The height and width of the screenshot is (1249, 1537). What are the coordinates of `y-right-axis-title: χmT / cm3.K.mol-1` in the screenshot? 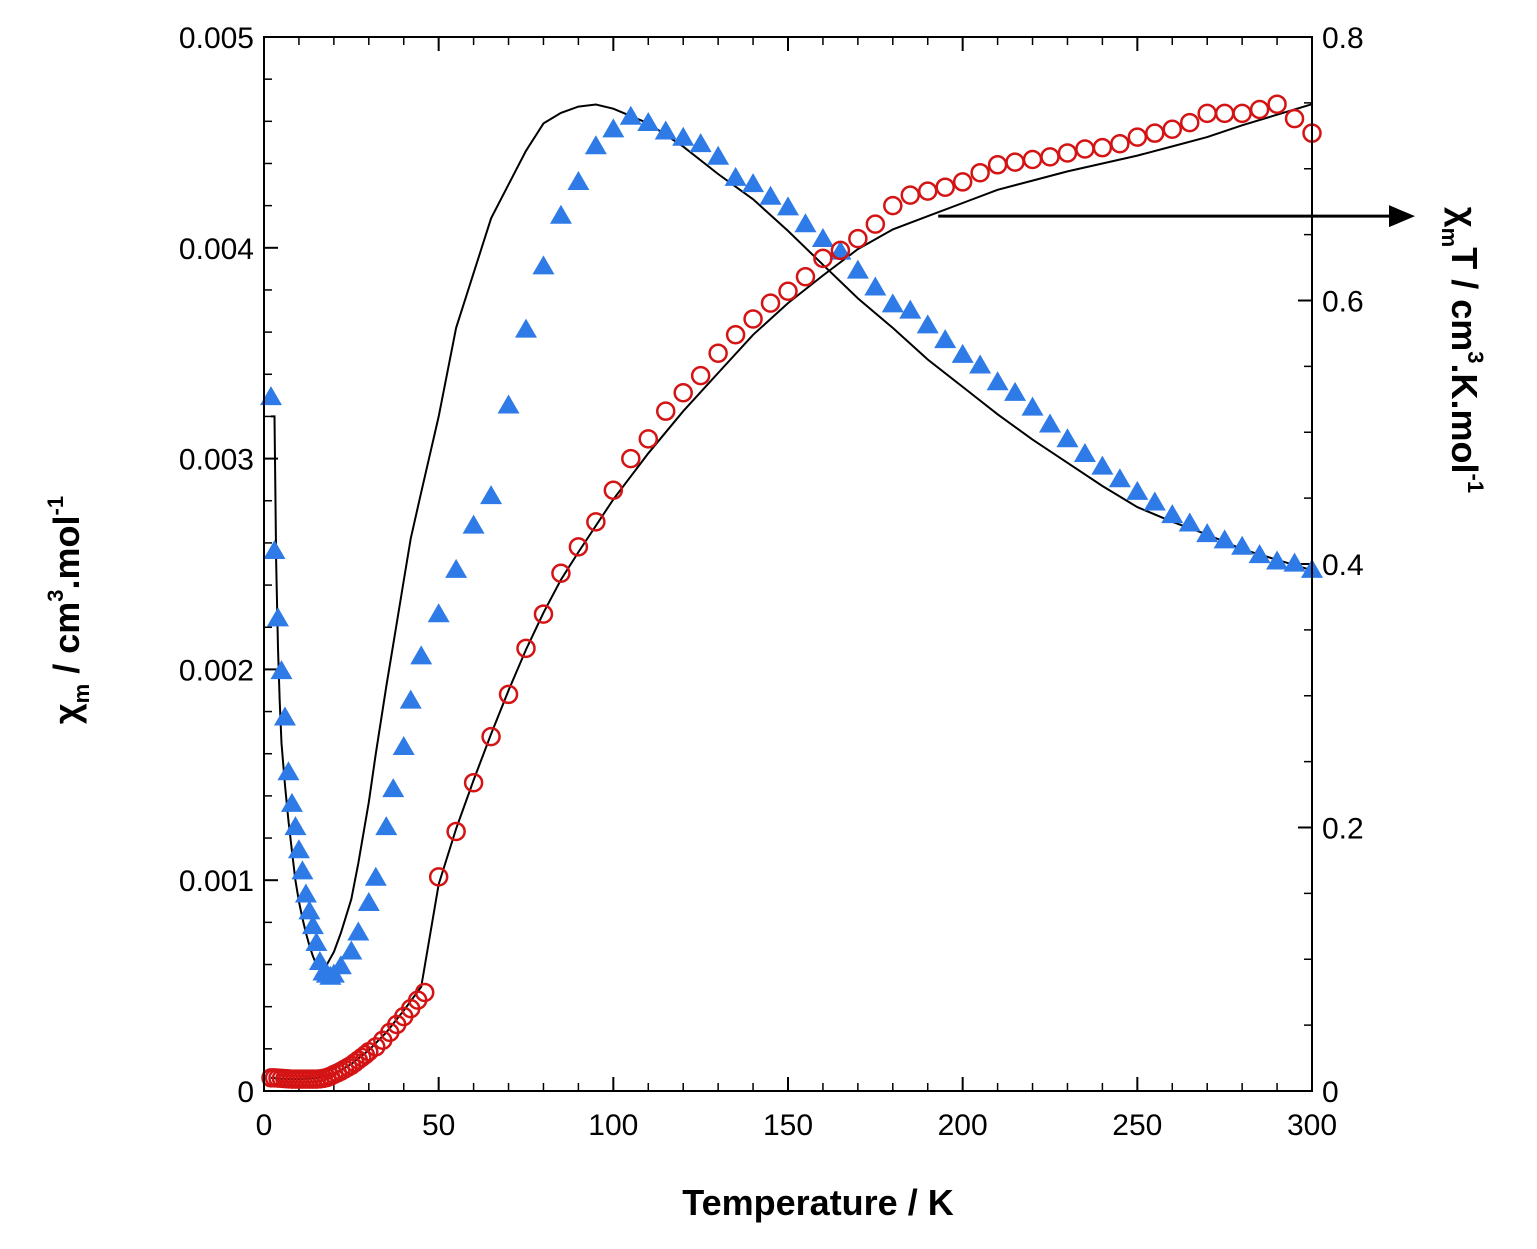 It's located at (1462, 350).